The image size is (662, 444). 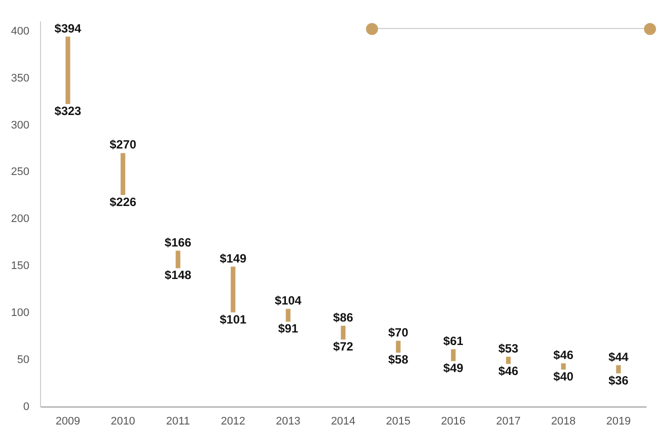 What do you see at coordinates (26, 406) in the screenshot?
I see `y-tick-label: 0` at bounding box center [26, 406].